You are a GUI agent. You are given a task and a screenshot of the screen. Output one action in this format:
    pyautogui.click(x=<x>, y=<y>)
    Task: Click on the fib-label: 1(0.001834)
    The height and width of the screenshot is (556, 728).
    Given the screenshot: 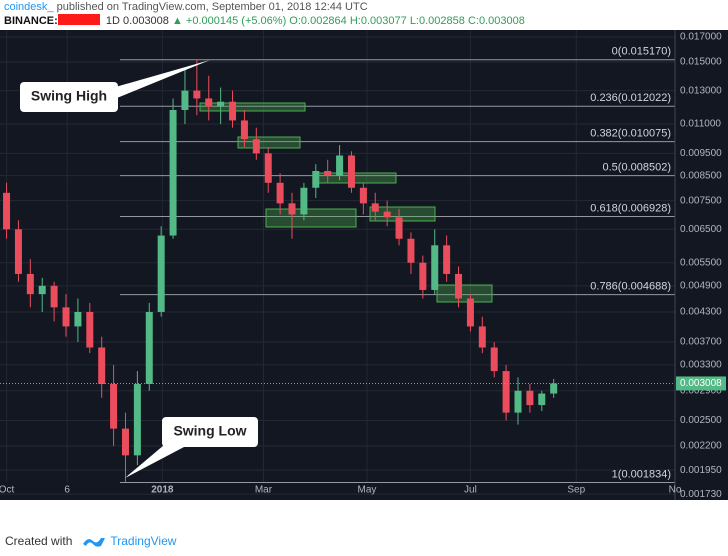 What is the action you would take?
    pyautogui.click(x=641, y=474)
    